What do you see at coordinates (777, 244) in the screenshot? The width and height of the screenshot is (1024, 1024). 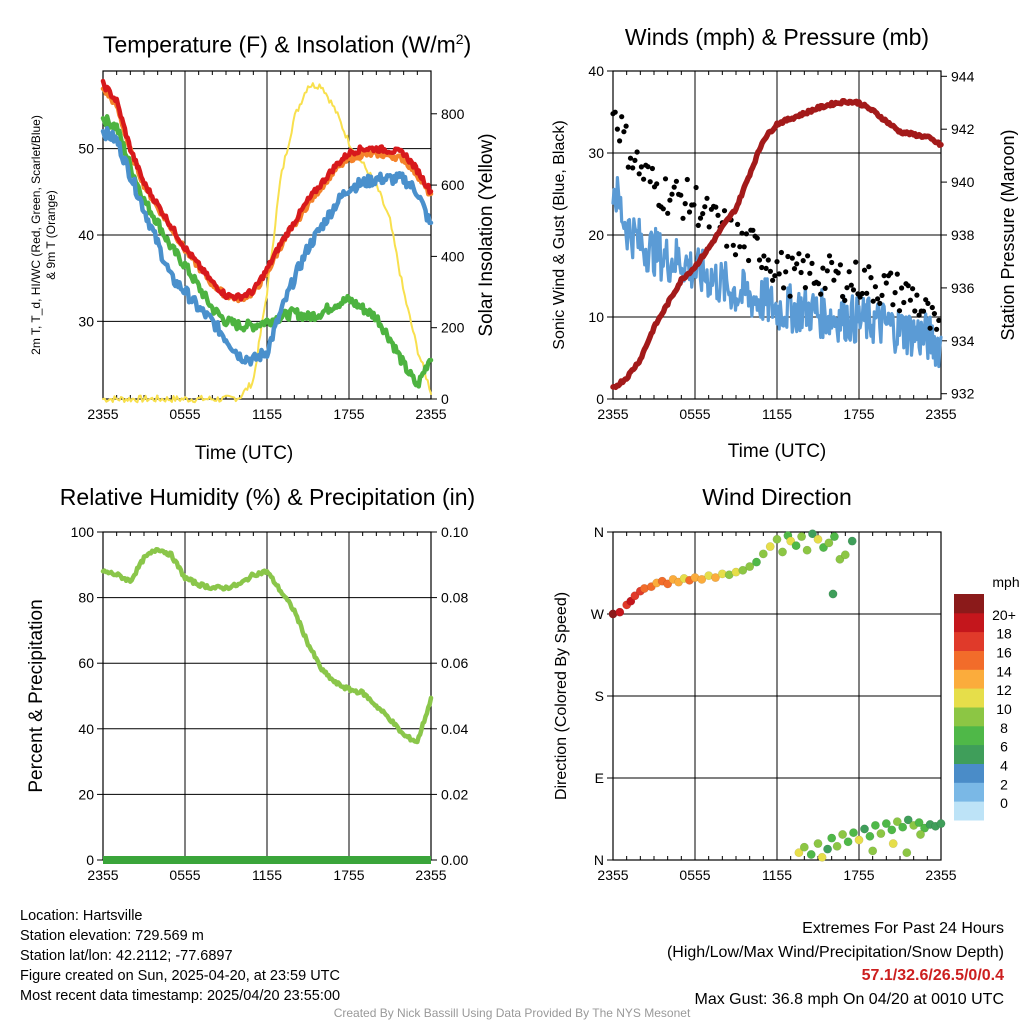 I see `pressure-line` at bounding box center [777, 244].